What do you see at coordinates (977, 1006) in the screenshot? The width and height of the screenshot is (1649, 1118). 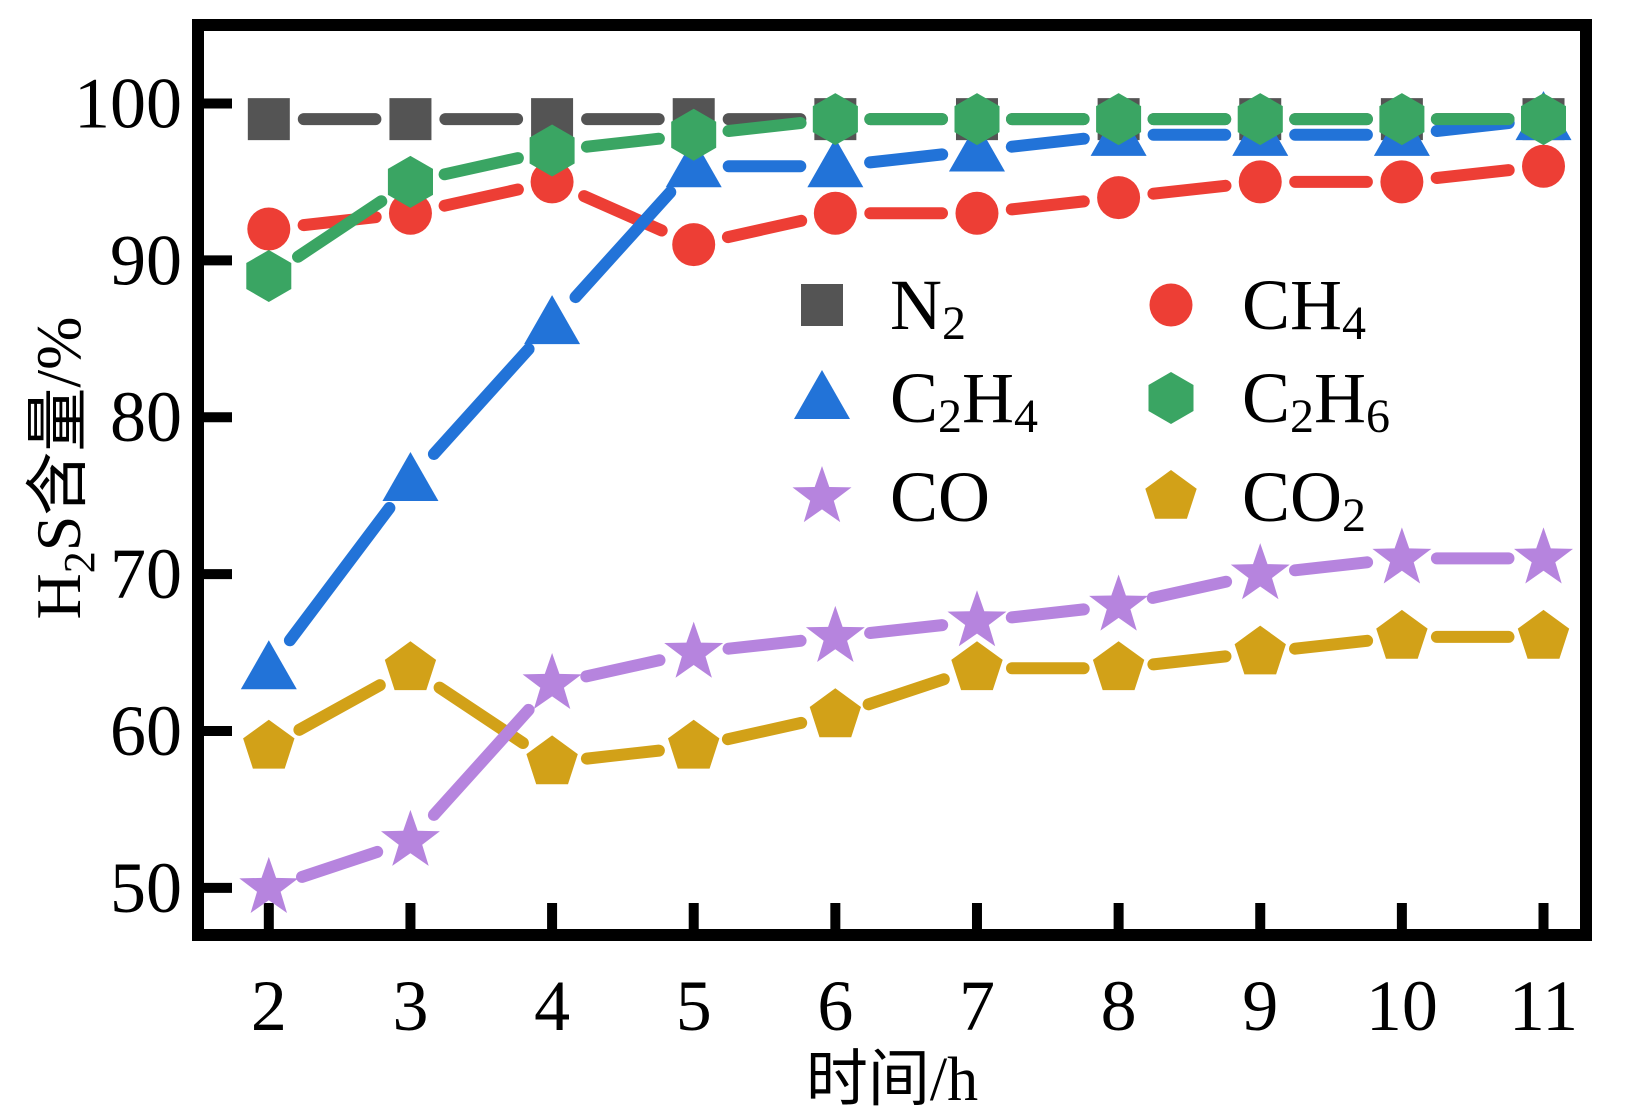 I see `x-axis-tick-label: 7` at bounding box center [977, 1006].